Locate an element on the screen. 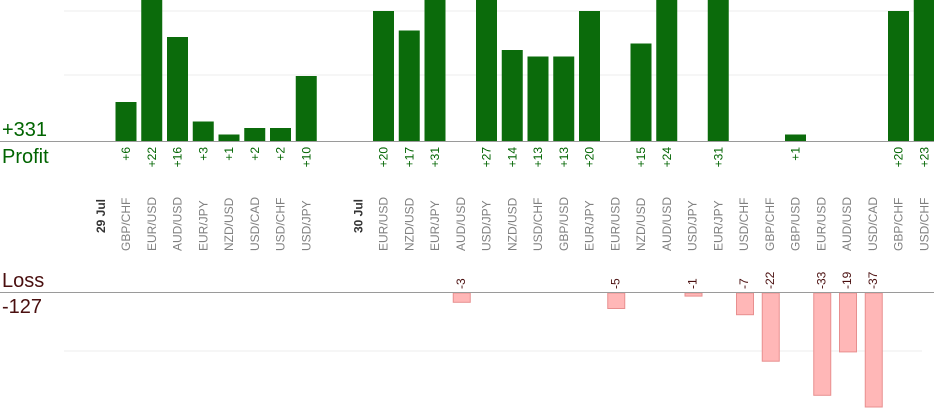 This screenshot has width=934, height=420. profit-value-label: +17 is located at coordinates (409, 157).